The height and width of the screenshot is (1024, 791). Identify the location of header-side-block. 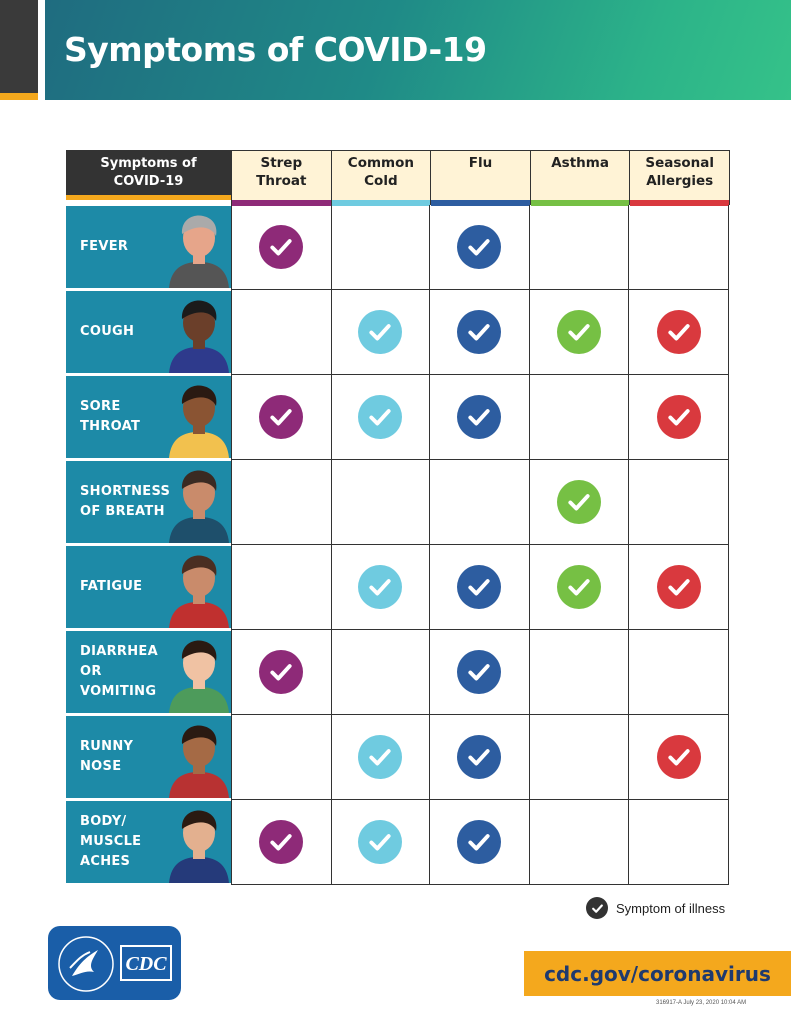
(19, 46).